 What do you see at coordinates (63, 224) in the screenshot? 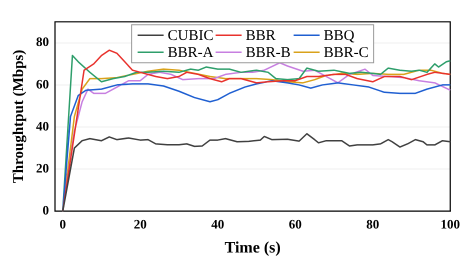
I see `x-tick-label: 0` at bounding box center [63, 224].